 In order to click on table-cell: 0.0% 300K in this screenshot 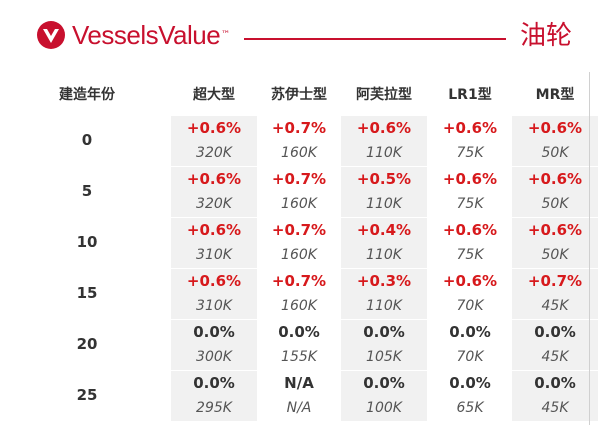, I will do `click(214, 345)`.